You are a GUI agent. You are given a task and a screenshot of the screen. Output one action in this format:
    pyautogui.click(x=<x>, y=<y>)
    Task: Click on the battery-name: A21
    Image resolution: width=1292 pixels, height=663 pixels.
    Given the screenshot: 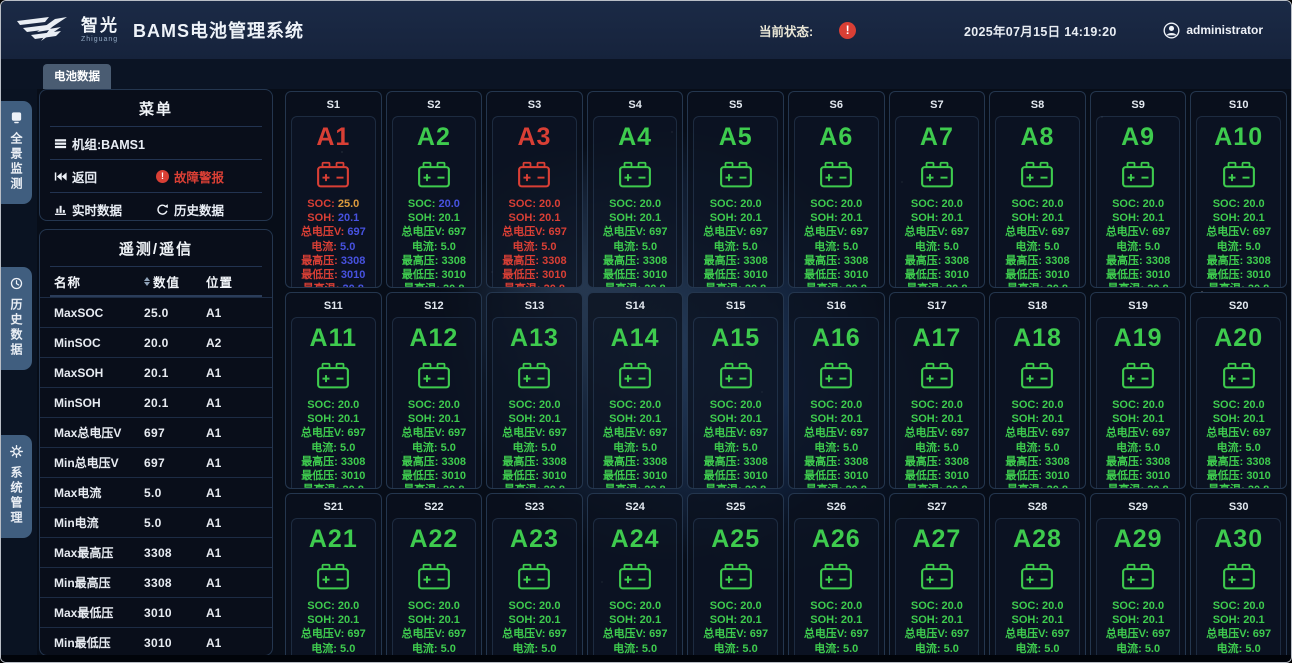 What is the action you would take?
    pyautogui.click(x=333, y=539)
    